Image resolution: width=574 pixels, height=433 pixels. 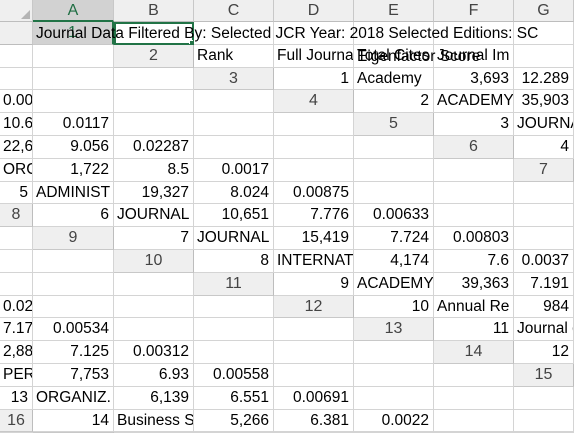 What do you see at coordinates (474, 79) in the screenshot?
I see `total-cites-cell: 3,693` at bounding box center [474, 79].